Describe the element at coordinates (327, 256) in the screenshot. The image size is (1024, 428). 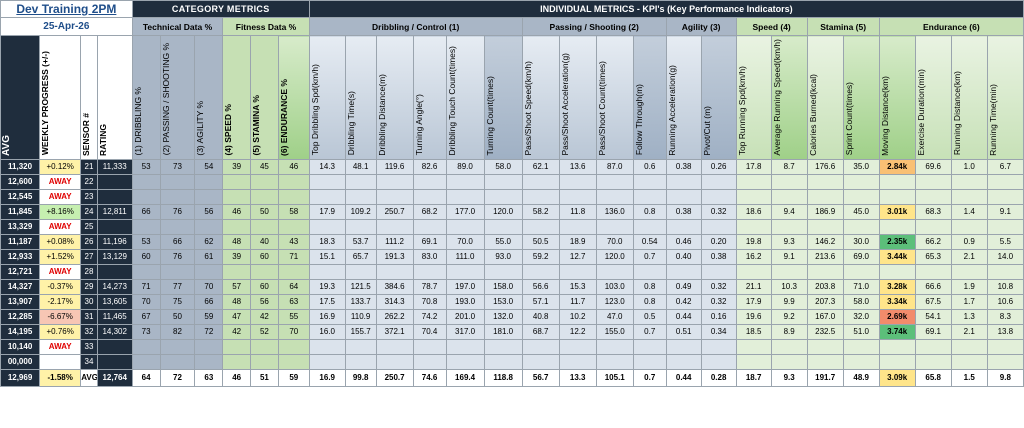
I see `kpi-cell: 15.1` at that location.